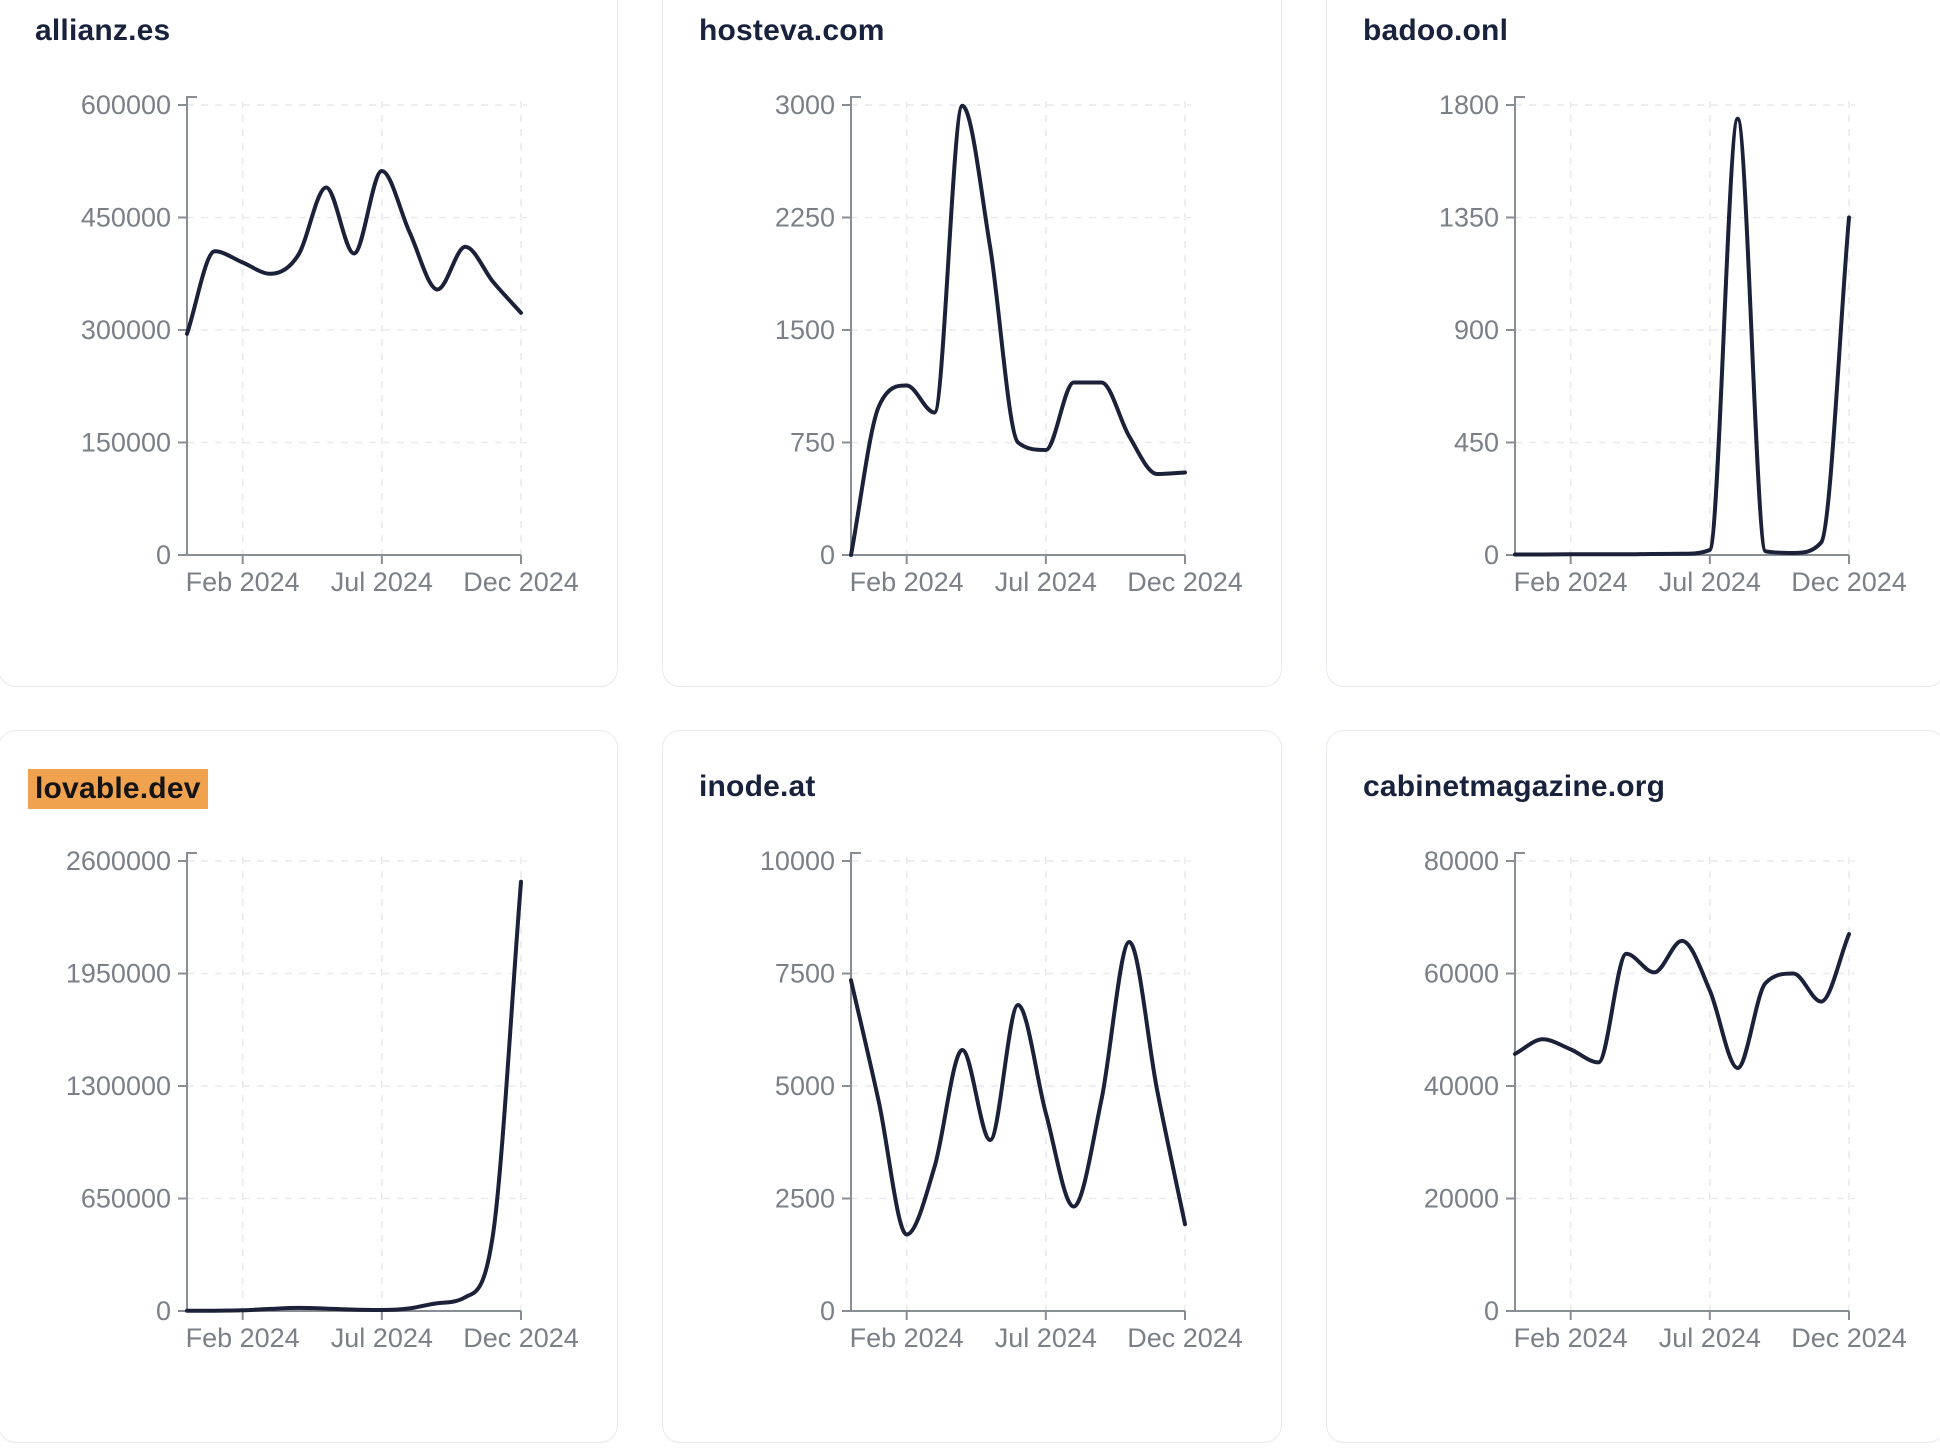 The image size is (1940, 1452). I want to click on site-title: hosteva.com, so click(792, 31).